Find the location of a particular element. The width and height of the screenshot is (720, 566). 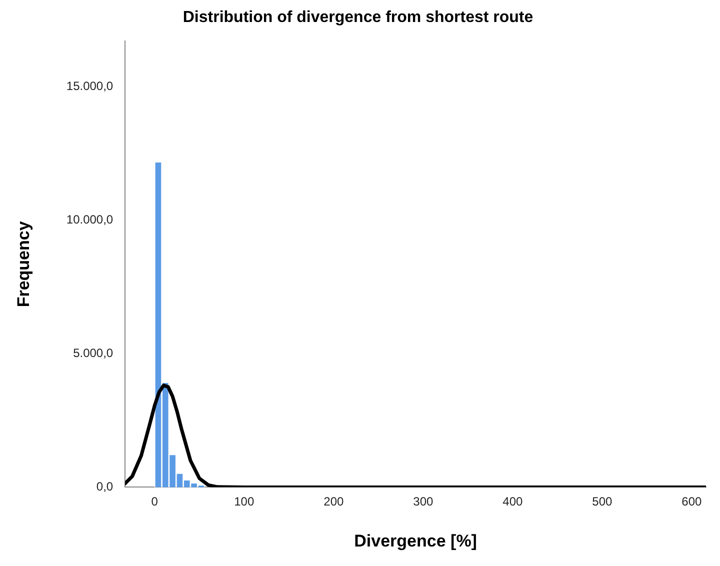

y-tick-label: 10.000,0 is located at coordinates (90, 219).